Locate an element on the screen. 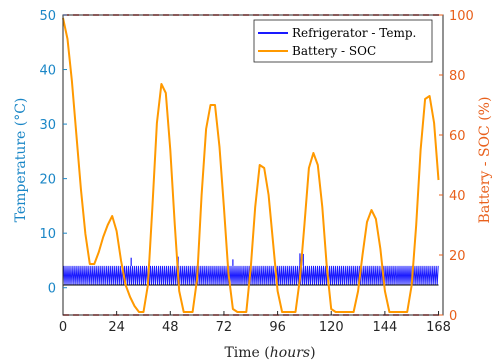 This screenshot has width=499, height=364. x-tick-label: 120 is located at coordinates (331, 327).